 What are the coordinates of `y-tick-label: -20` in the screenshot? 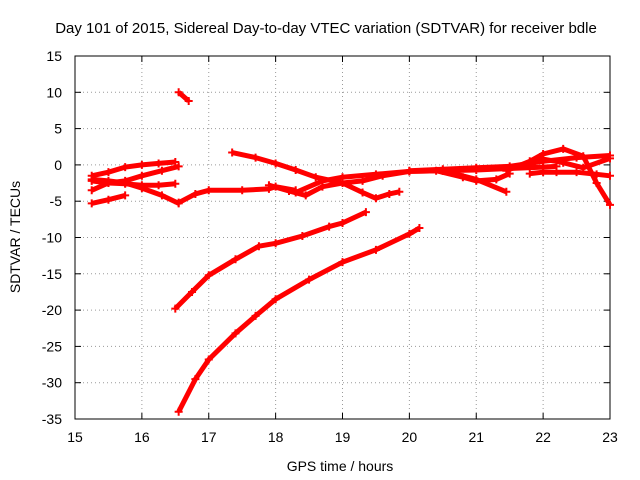 It's located at (52, 310).